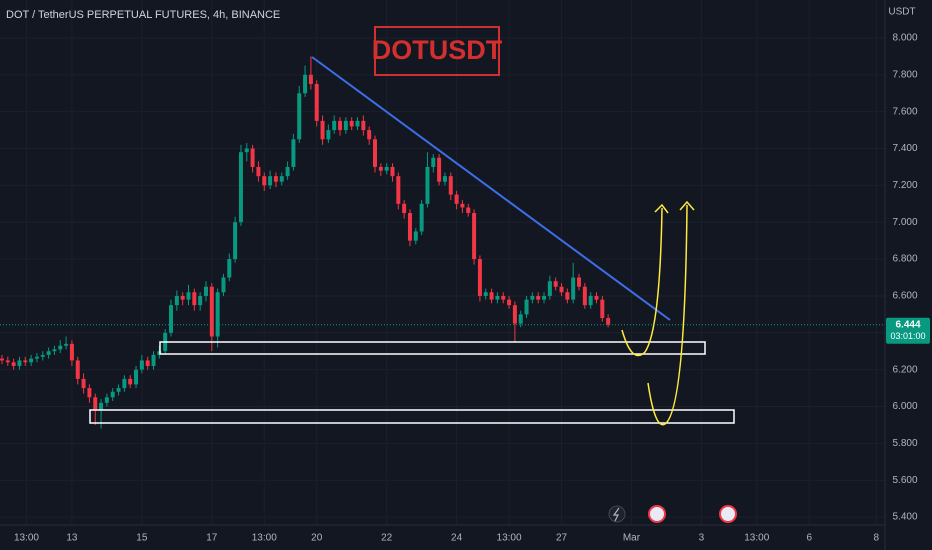 The image size is (932, 550). What do you see at coordinates (904, 148) in the screenshot?
I see `y-tick-label: 7.400` at bounding box center [904, 148].